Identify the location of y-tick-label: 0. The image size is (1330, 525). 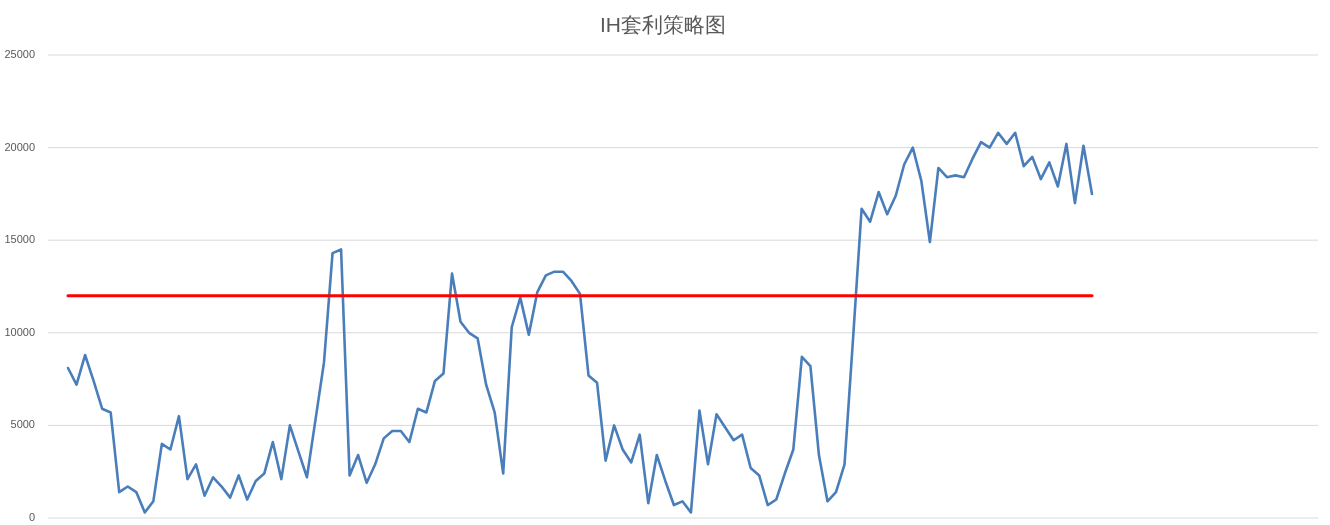
(31, 516).